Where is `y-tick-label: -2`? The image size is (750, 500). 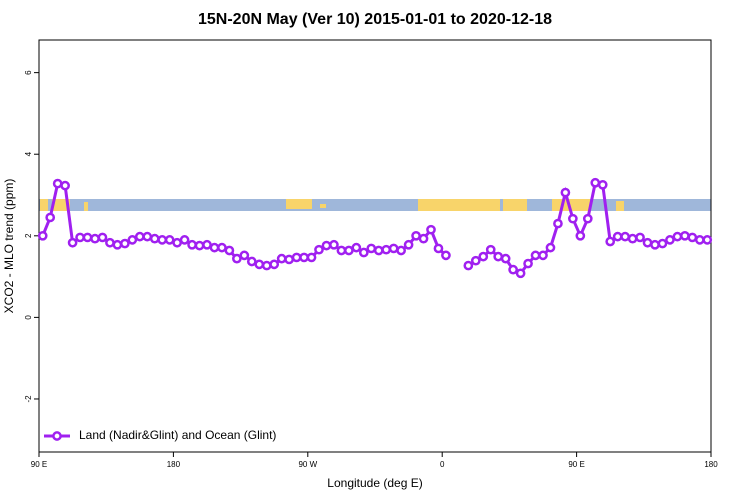
y-tick-label: -2 is located at coordinates (28, 399).